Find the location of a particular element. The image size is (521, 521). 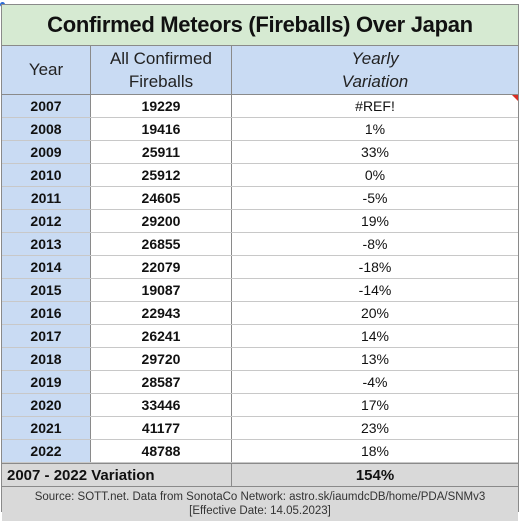

cell-variation: 33% is located at coordinates (375, 152).